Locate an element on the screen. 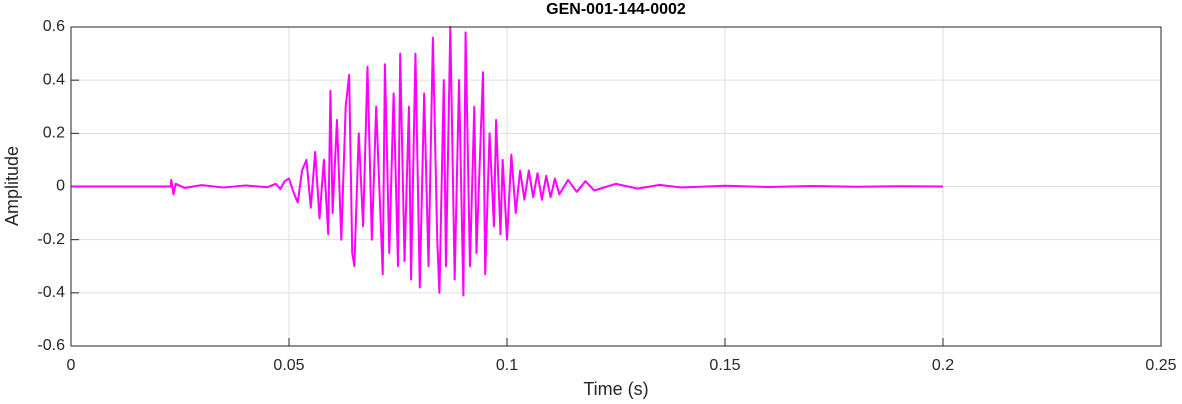 This screenshot has width=1182, height=404. y-tick-label: -0.6 is located at coordinates (51, 345).